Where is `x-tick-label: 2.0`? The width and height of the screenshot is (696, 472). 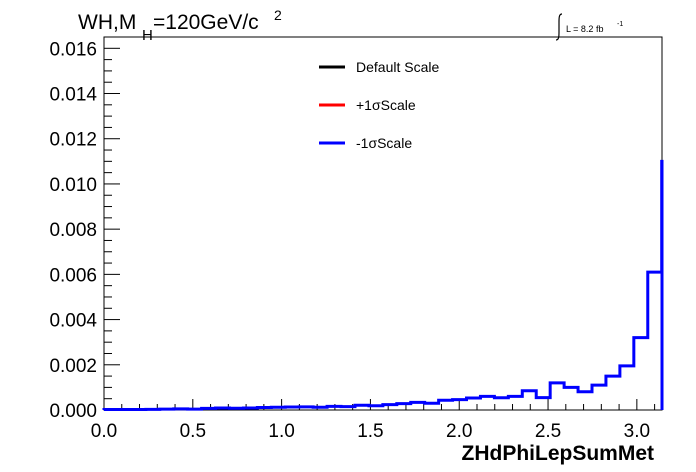 x-tick-label: 2.0 is located at coordinates (459, 431).